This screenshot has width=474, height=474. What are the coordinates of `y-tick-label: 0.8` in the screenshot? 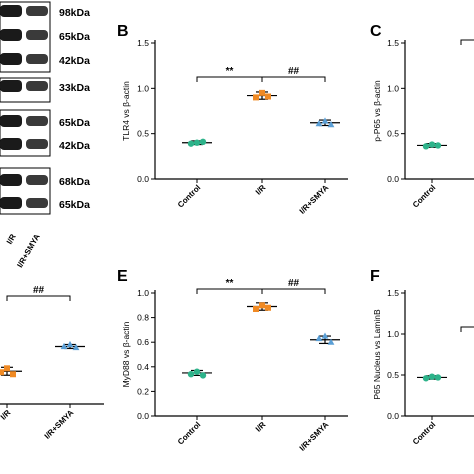 It's located at (143, 318).